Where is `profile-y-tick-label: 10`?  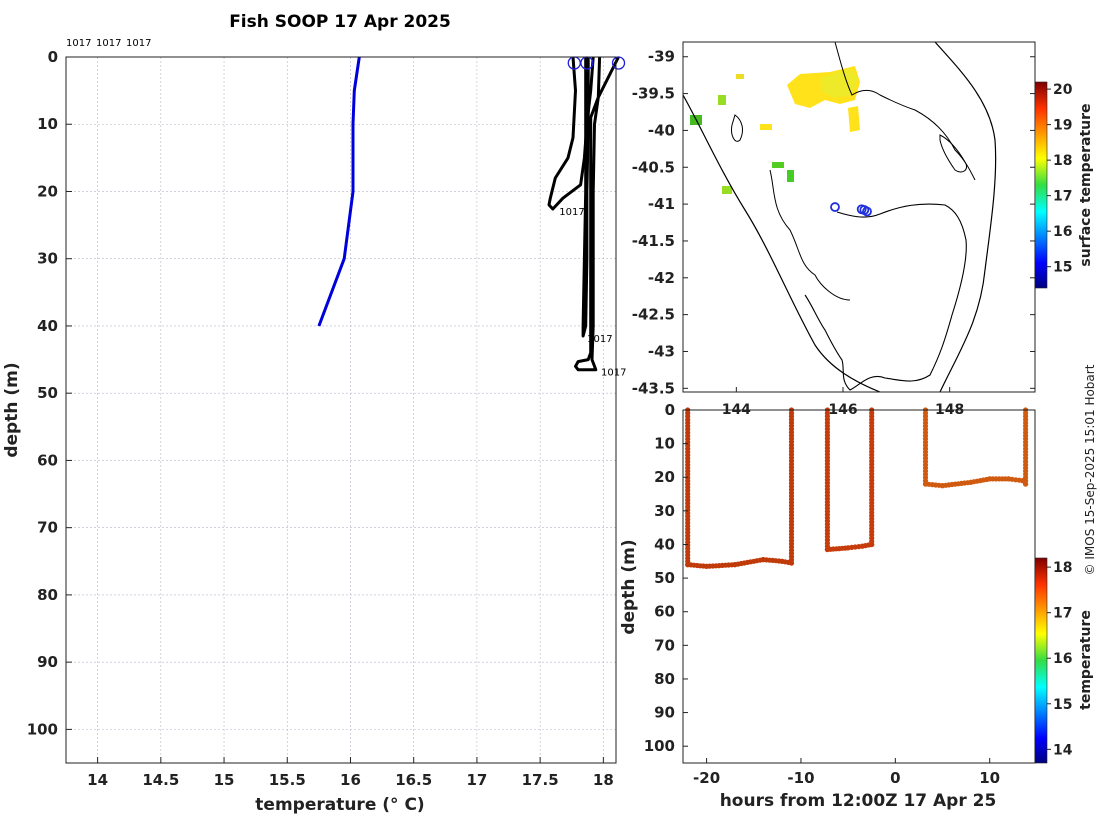 profile-y-tick-label: 10 is located at coordinates (47, 124).